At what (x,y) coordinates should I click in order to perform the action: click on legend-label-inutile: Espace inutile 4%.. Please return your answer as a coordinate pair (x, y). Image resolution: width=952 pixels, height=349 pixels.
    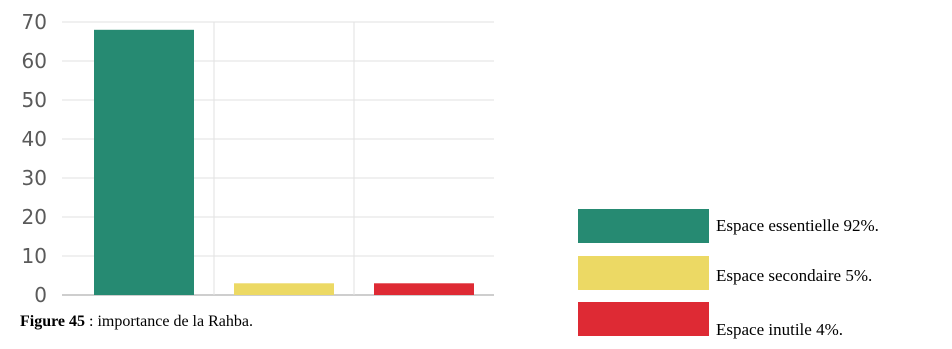
    Looking at the image, I should click on (779, 329).